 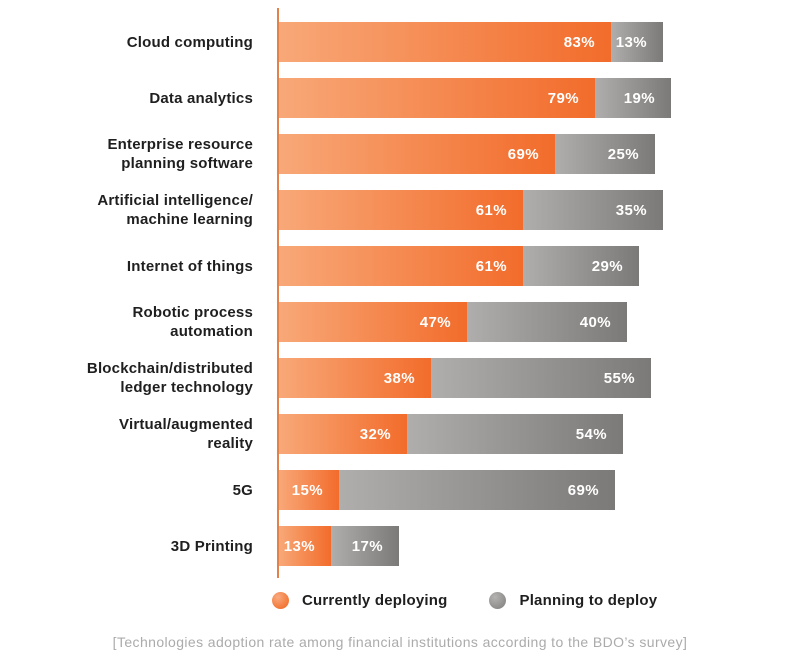 I want to click on category-label: Internet of things, so click(x=189, y=266).